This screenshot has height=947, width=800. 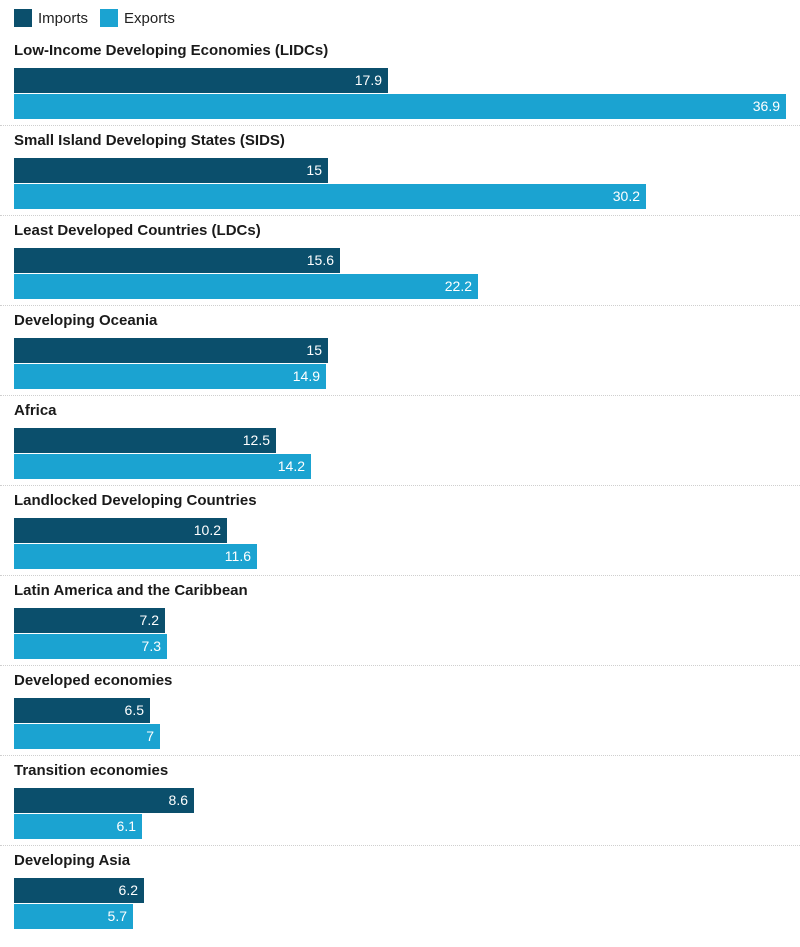 I want to click on bar-exports: 7.3, so click(x=90, y=646).